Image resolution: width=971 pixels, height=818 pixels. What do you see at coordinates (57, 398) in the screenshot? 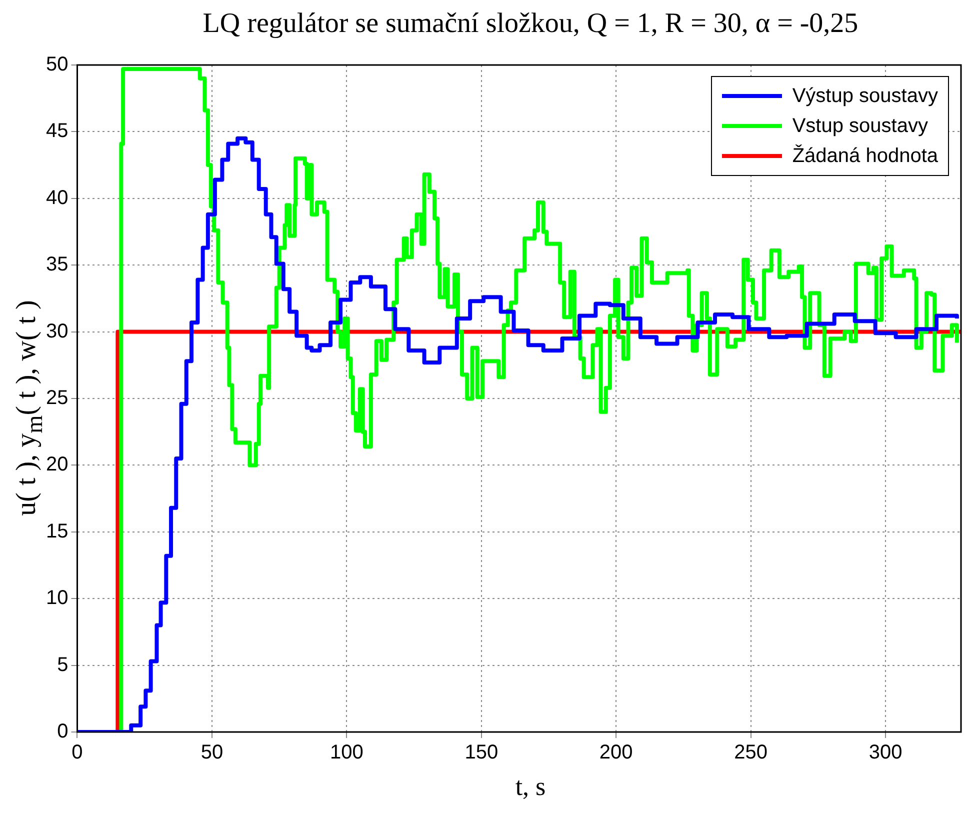
I see `y-tick-label: 25` at bounding box center [57, 398].